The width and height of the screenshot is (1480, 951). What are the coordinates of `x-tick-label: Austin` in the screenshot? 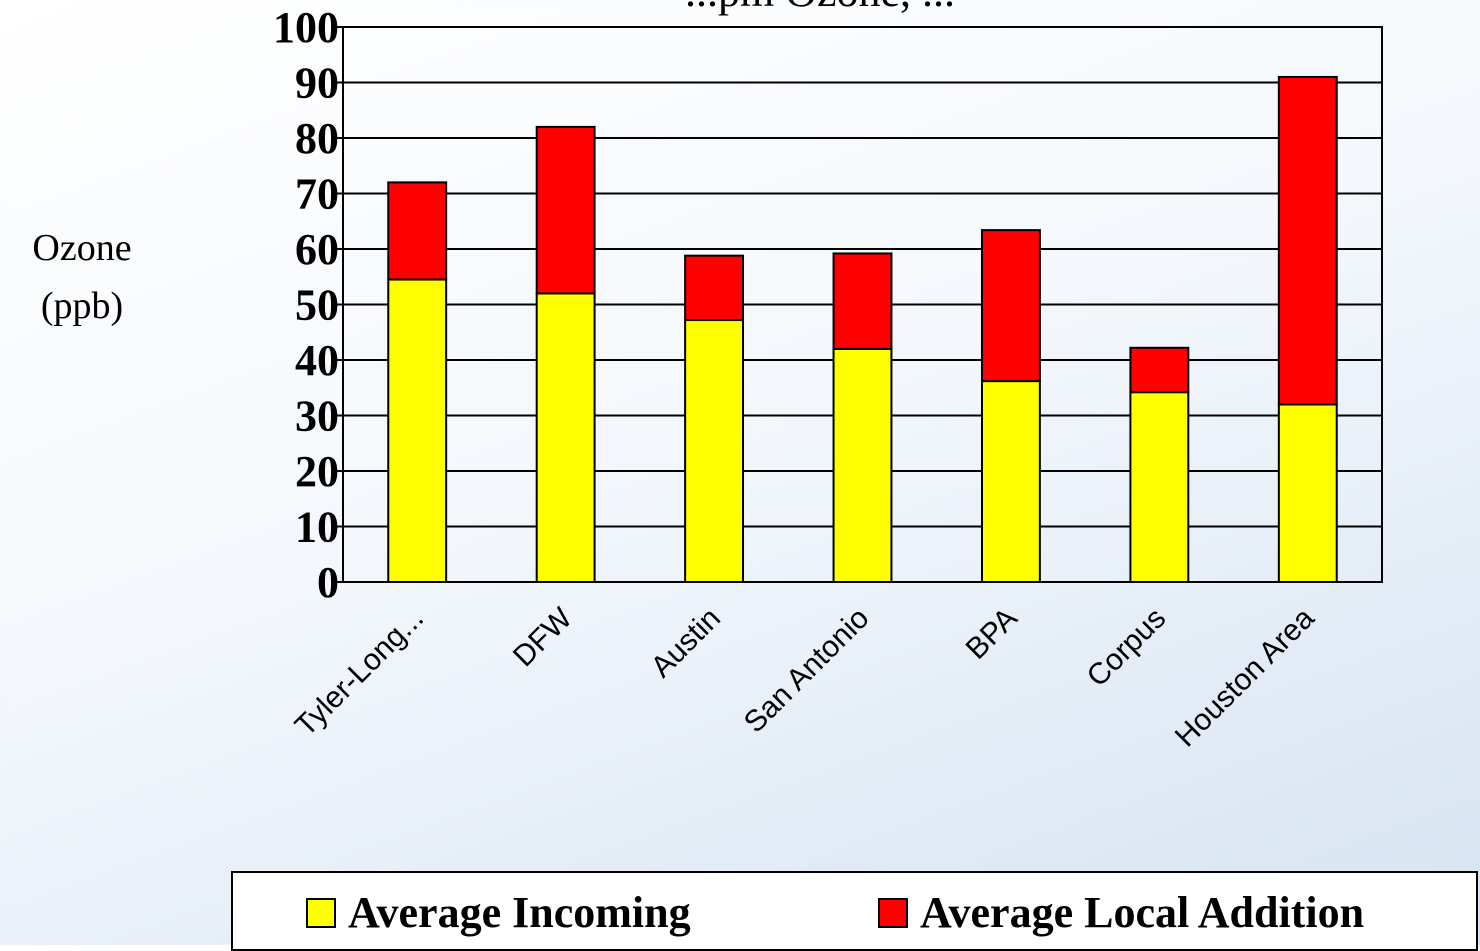 It's located at (686, 643).